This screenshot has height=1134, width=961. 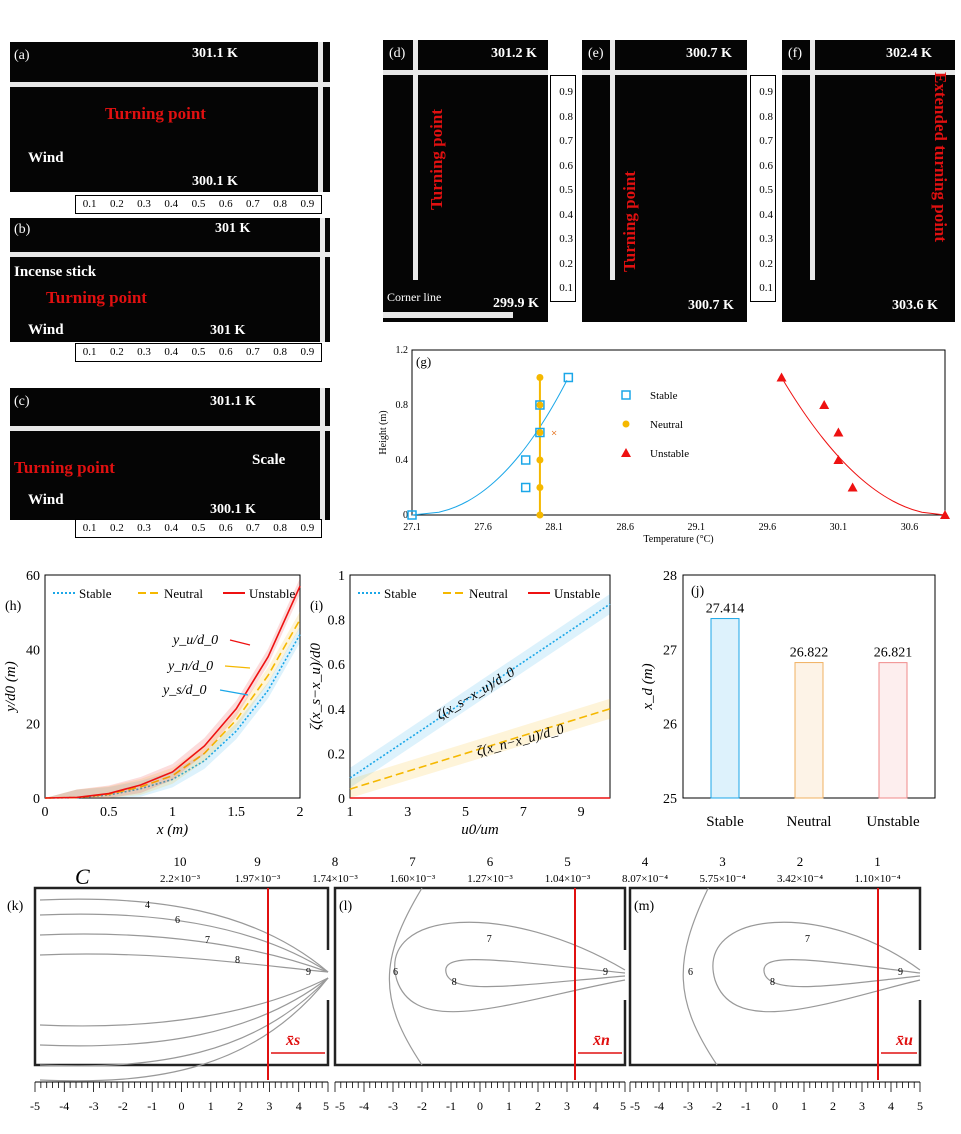 I want to click on level-number: 1, so click(x=877, y=861).